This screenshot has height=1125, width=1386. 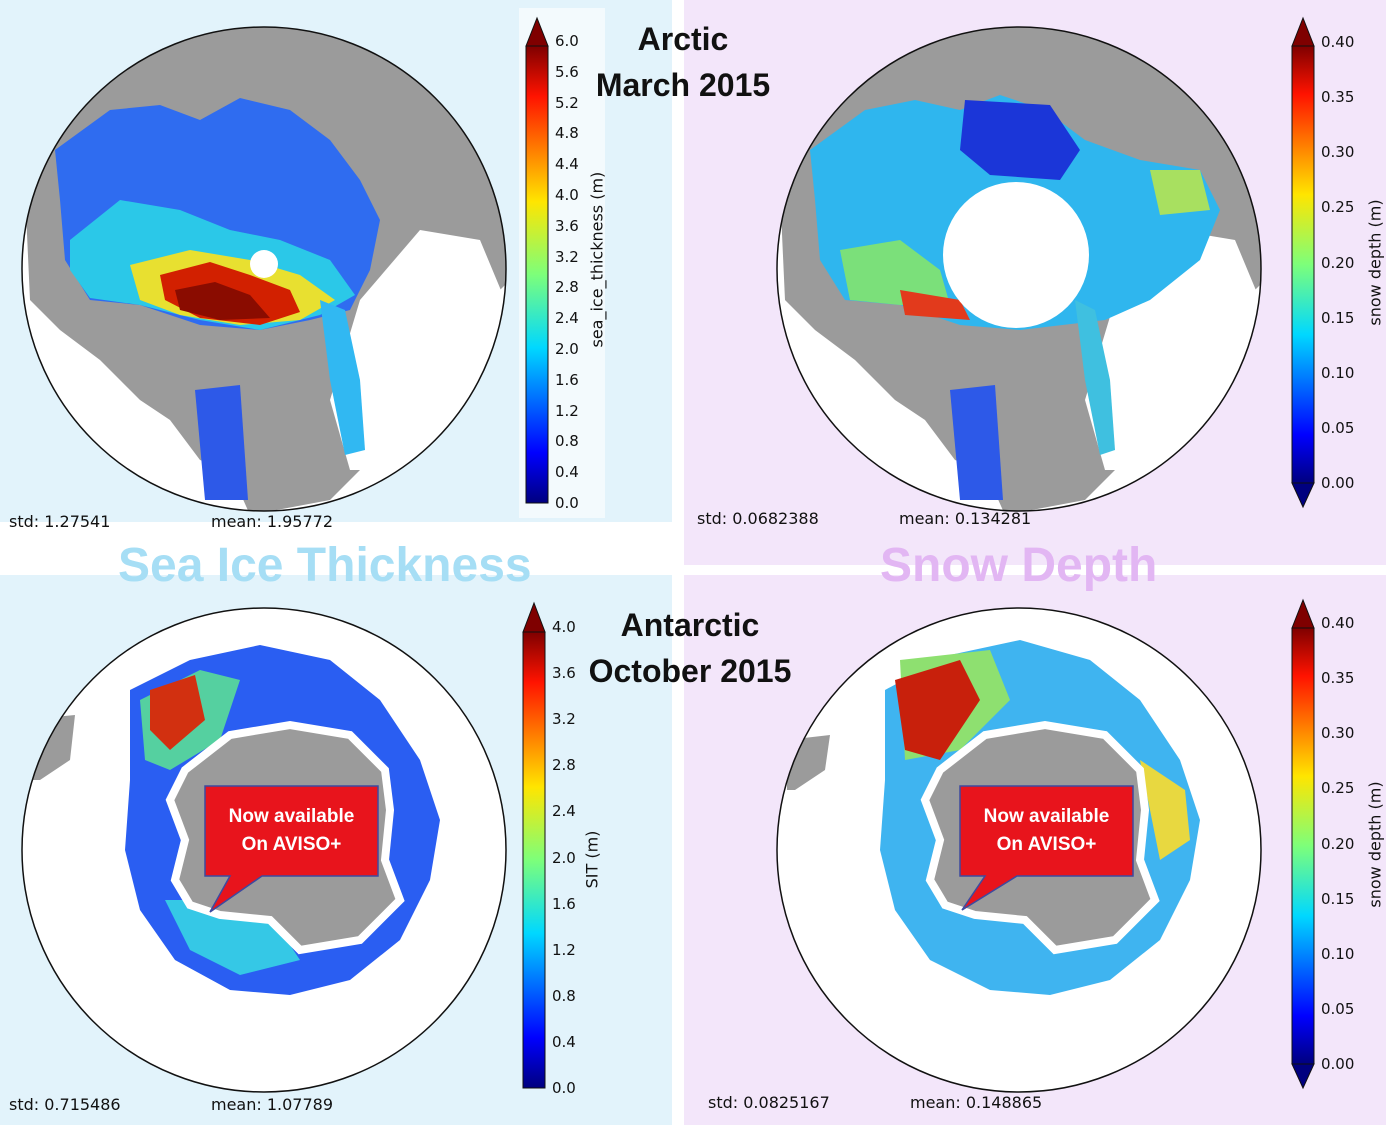 What do you see at coordinates (534, 845) in the screenshot?
I see `colorbar-antarctic-sit` at bounding box center [534, 845].